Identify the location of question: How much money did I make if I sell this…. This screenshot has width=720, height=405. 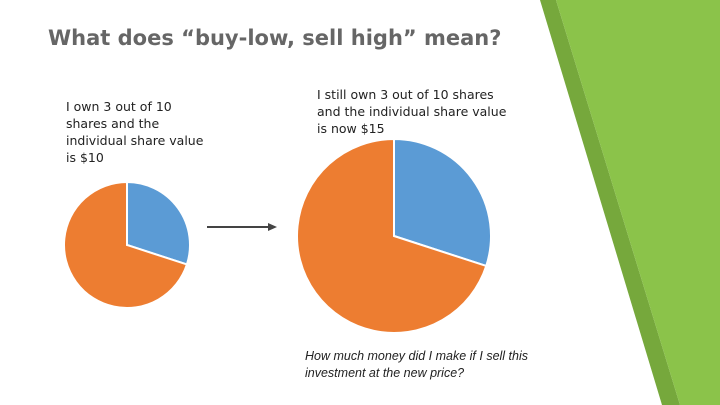
(416, 364).